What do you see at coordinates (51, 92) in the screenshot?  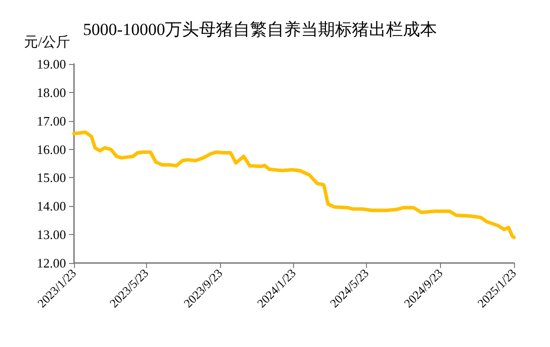 I see `y-tick-label: 18.00` at bounding box center [51, 92].